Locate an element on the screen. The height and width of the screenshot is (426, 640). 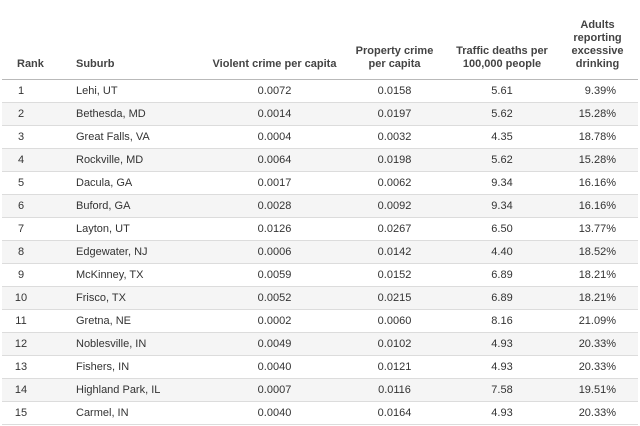
cell-traffic-deaths: 7.58 is located at coordinates (502, 390).